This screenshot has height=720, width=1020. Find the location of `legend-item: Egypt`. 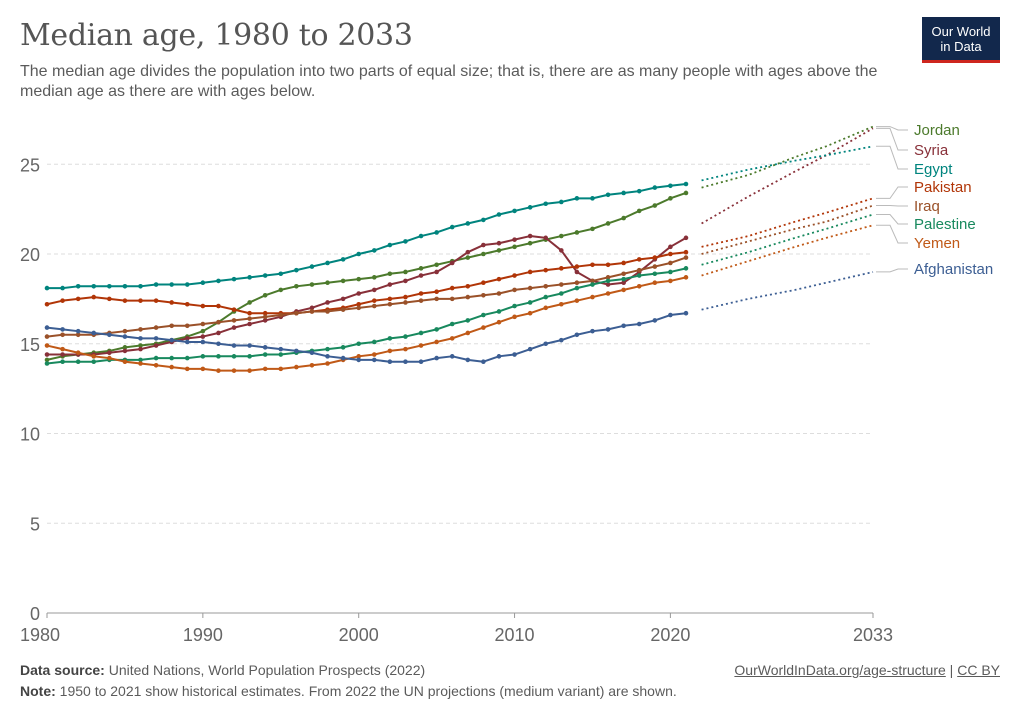

legend-item: Egypt is located at coordinates (914, 161).